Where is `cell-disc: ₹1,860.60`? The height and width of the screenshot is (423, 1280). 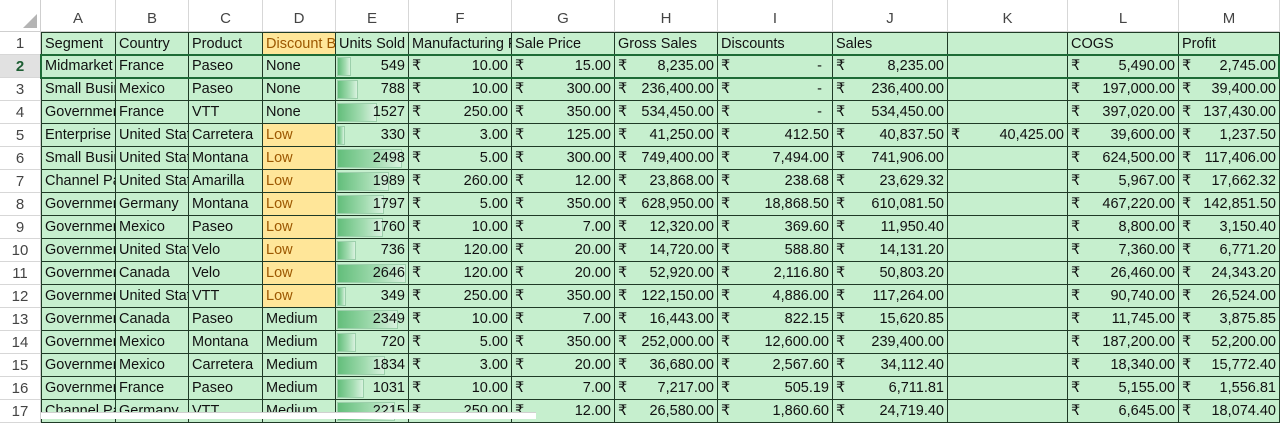
cell-disc: ₹1,860.60 is located at coordinates (775, 411).